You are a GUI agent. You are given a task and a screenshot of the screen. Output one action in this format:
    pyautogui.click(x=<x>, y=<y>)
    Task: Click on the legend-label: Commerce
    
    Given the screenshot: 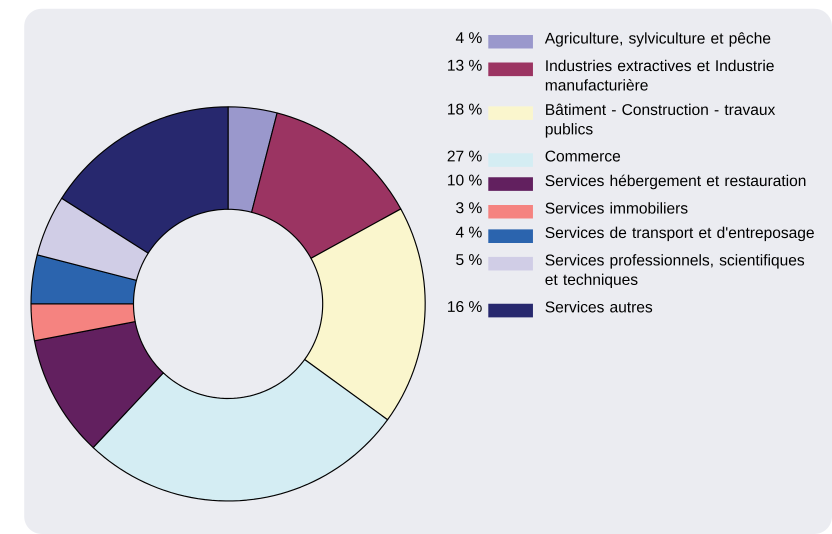 What is the action you would take?
    pyautogui.click(x=583, y=156)
    